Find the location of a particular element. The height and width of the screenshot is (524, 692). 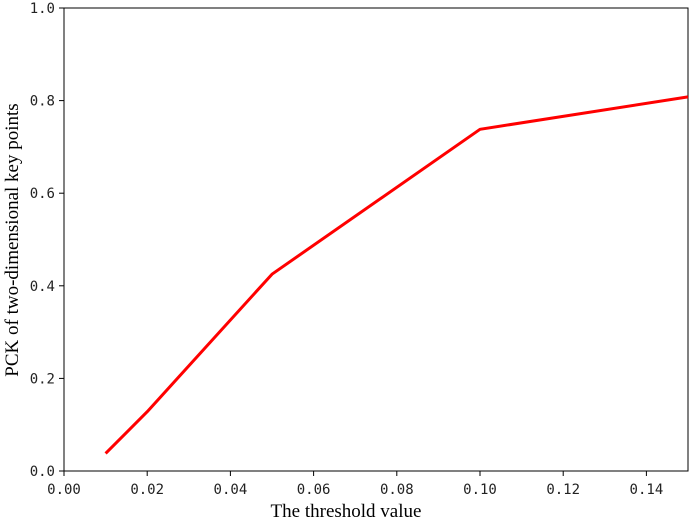

x-tick-label: 0.12 is located at coordinates (563, 490).